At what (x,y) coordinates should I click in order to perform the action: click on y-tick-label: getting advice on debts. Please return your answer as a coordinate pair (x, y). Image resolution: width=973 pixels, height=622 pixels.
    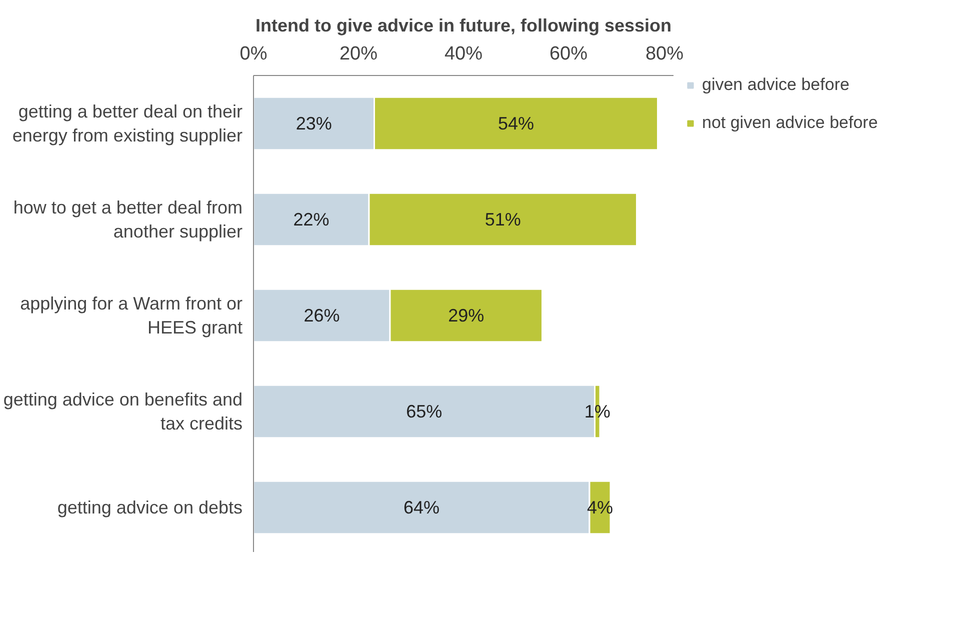
    Looking at the image, I should click on (150, 508).